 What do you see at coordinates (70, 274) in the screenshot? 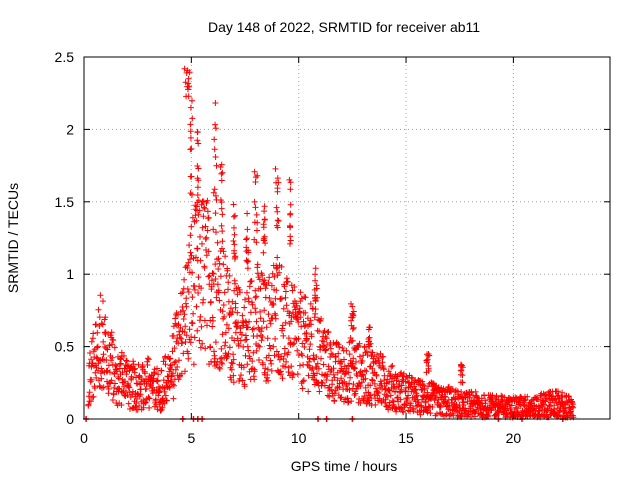
I see `y-tick-label: 1` at bounding box center [70, 274].